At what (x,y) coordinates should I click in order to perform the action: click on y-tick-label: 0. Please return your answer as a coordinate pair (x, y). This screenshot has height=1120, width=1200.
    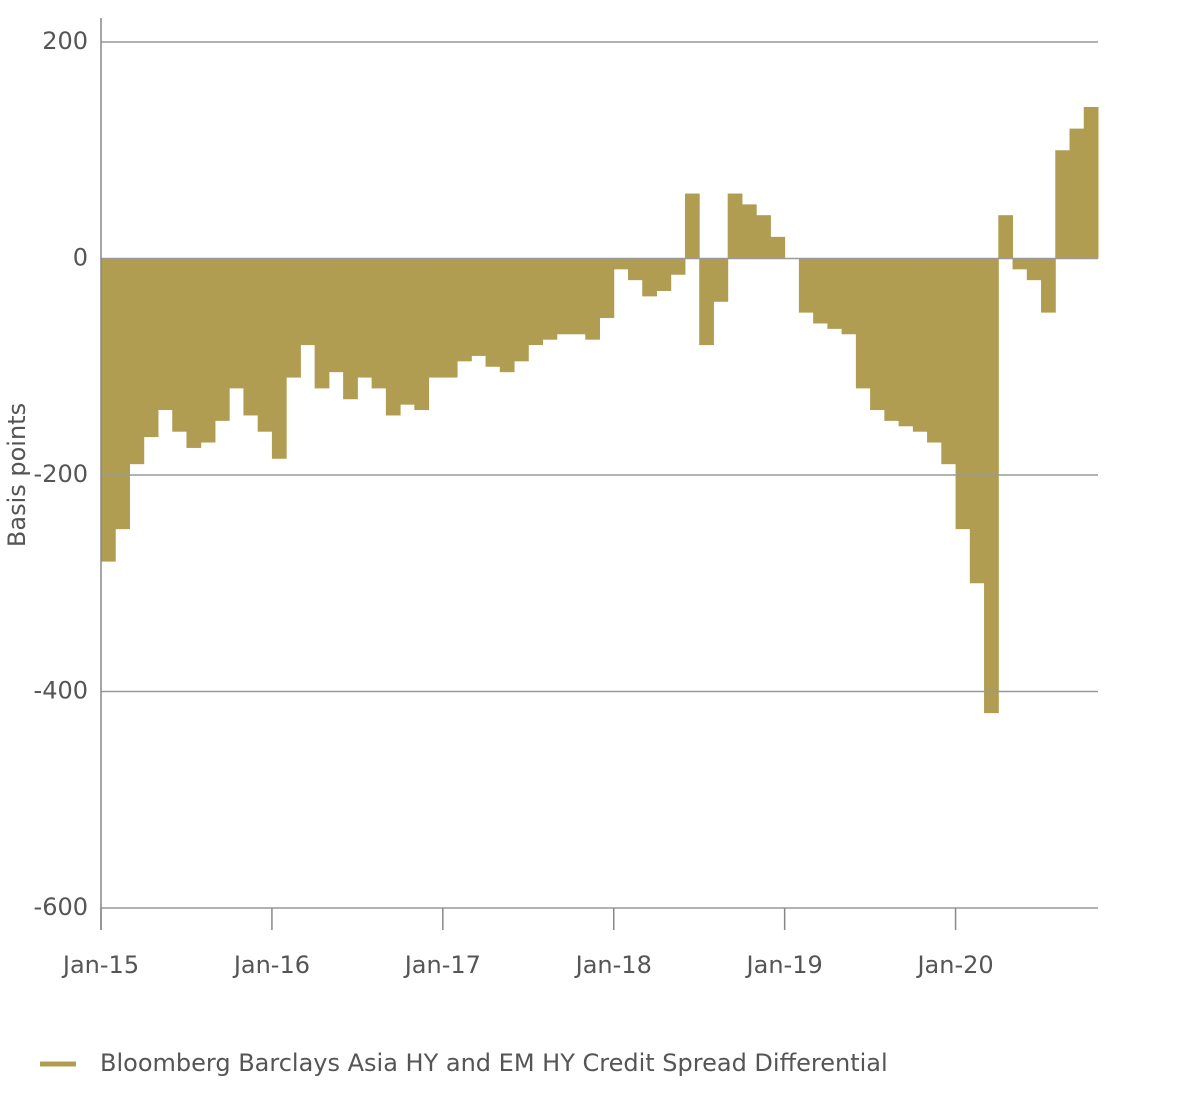
    Looking at the image, I should click on (80, 258).